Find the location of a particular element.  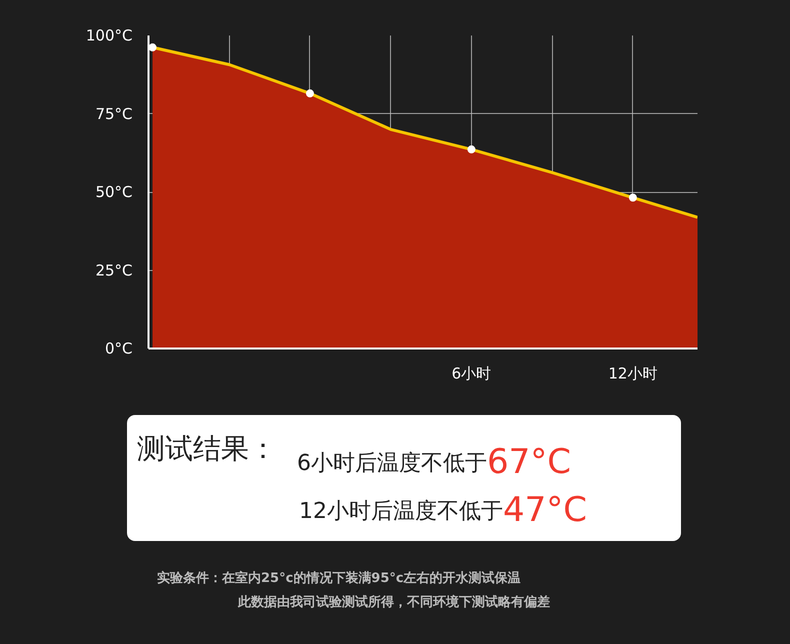

text: 此数据由我司试验测试所得，不同环境下测试略有偏差 is located at coordinates (394, 603).